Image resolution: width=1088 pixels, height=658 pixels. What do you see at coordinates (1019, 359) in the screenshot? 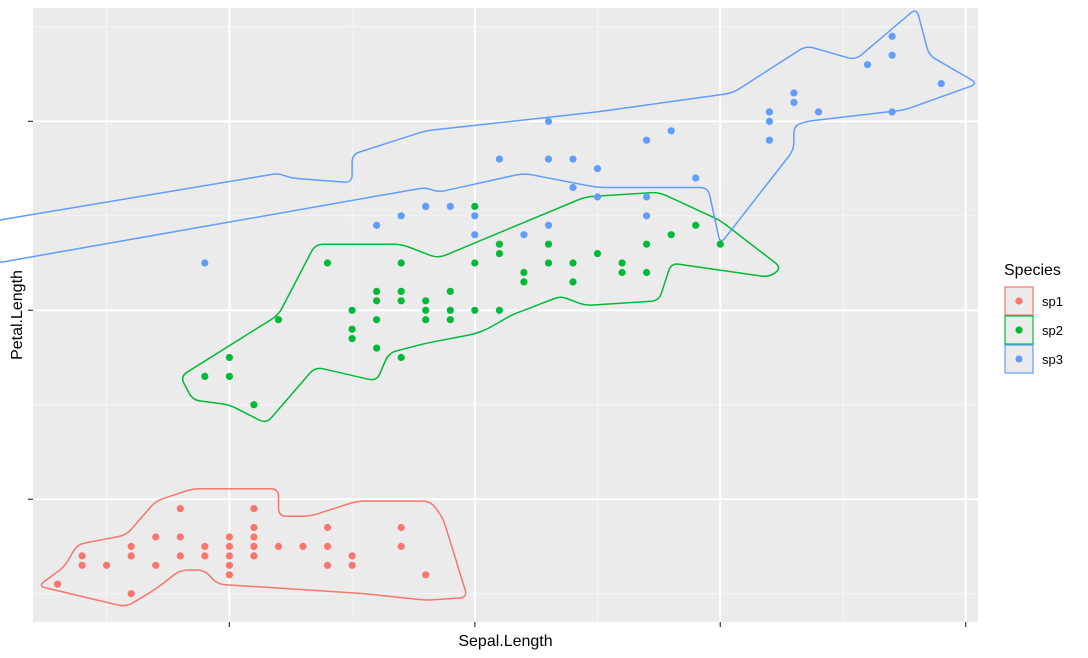
I see `legend-point-sp3` at bounding box center [1019, 359].